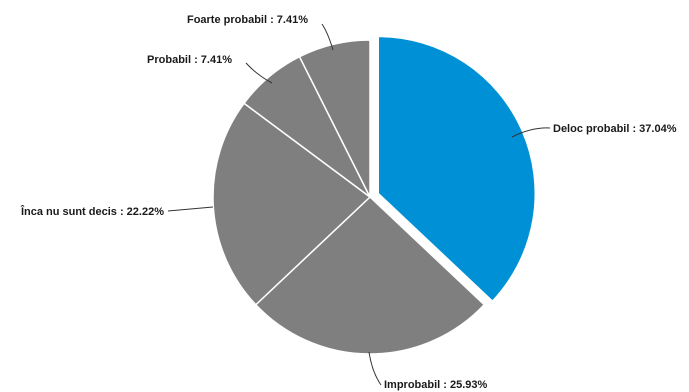 Image resolution: width=689 pixels, height=392 pixels. I want to click on pie-slice-improbabil, so click(370, 275).